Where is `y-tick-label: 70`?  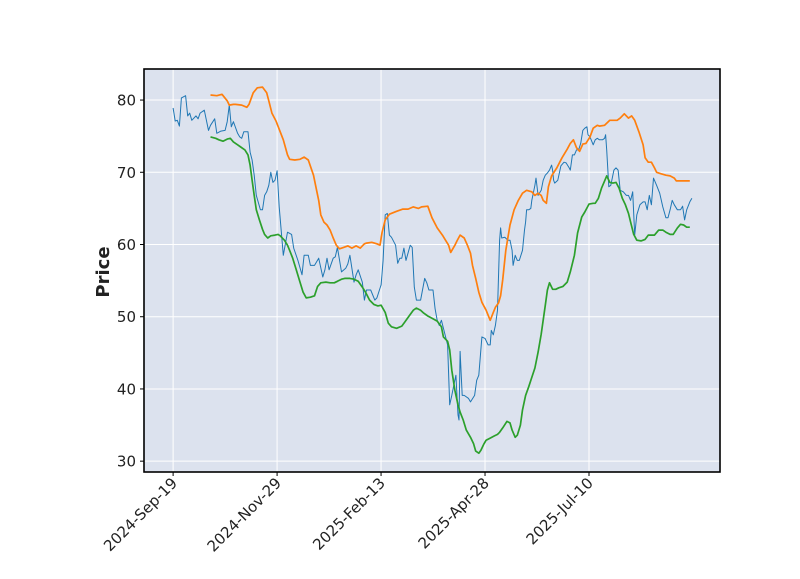 y-tick-label: 70 is located at coordinates (126, 173).